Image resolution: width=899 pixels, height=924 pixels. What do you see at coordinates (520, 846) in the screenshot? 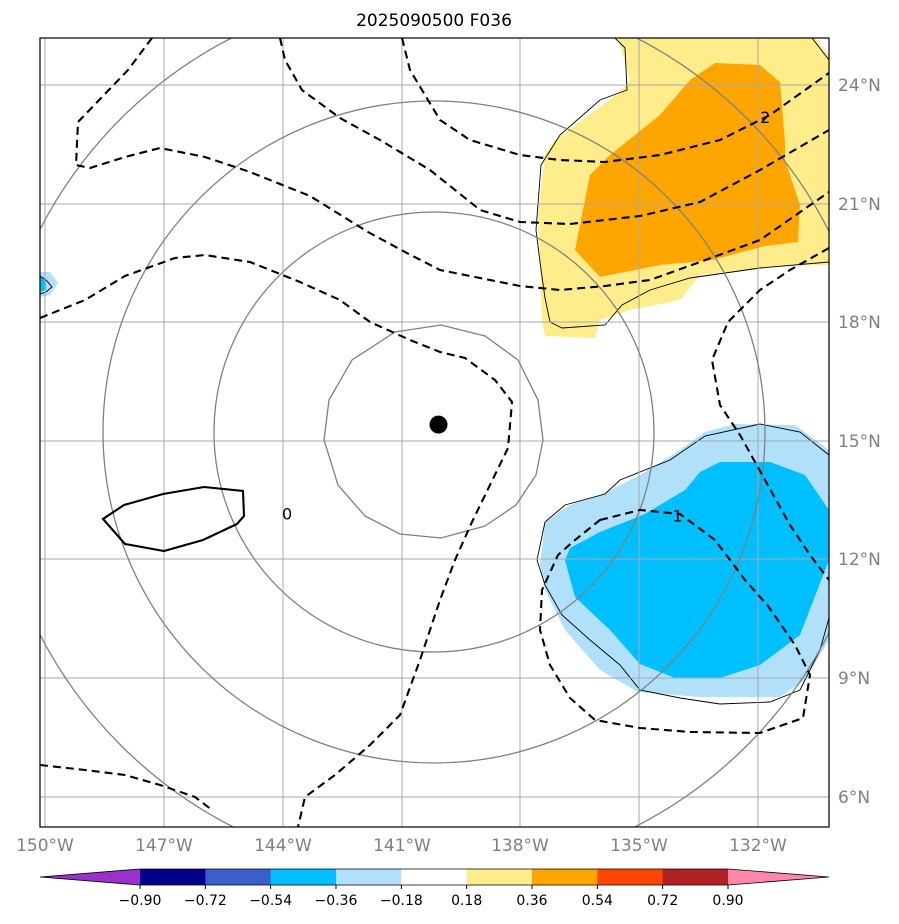
I see `lon-tick-label: 138°W` at bounding box center [520, 846].